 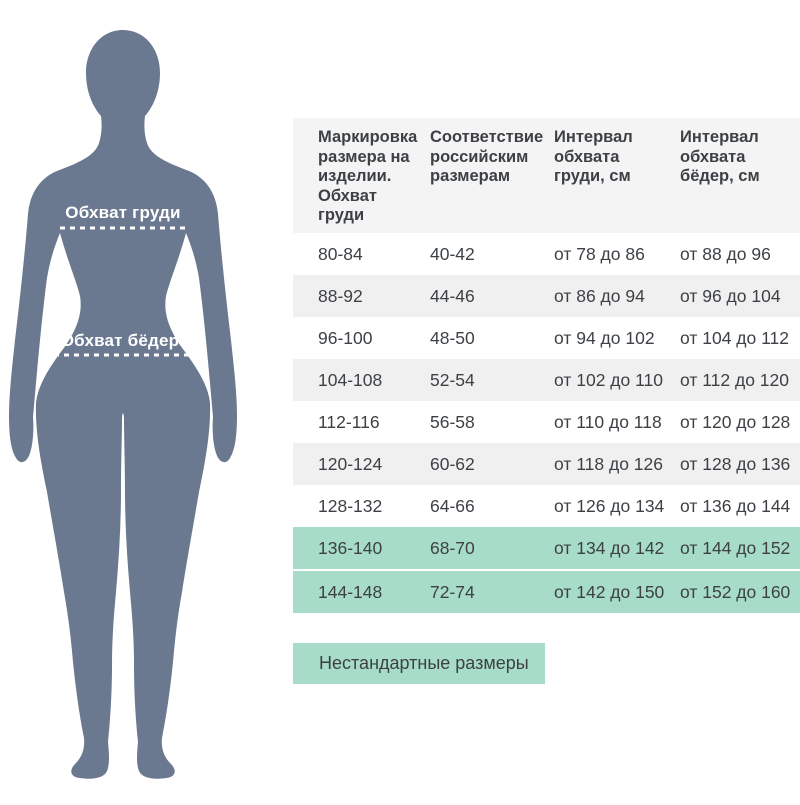 I want to click on column-header-russian-size: Соответствие российским размерам, so click(x=487, y=156).